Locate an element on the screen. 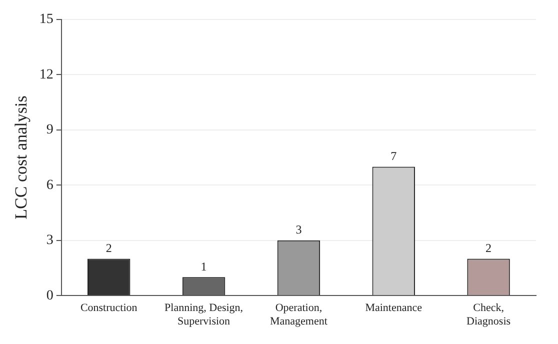  y-tick-label: 3 is located at coordinates (50, 240).